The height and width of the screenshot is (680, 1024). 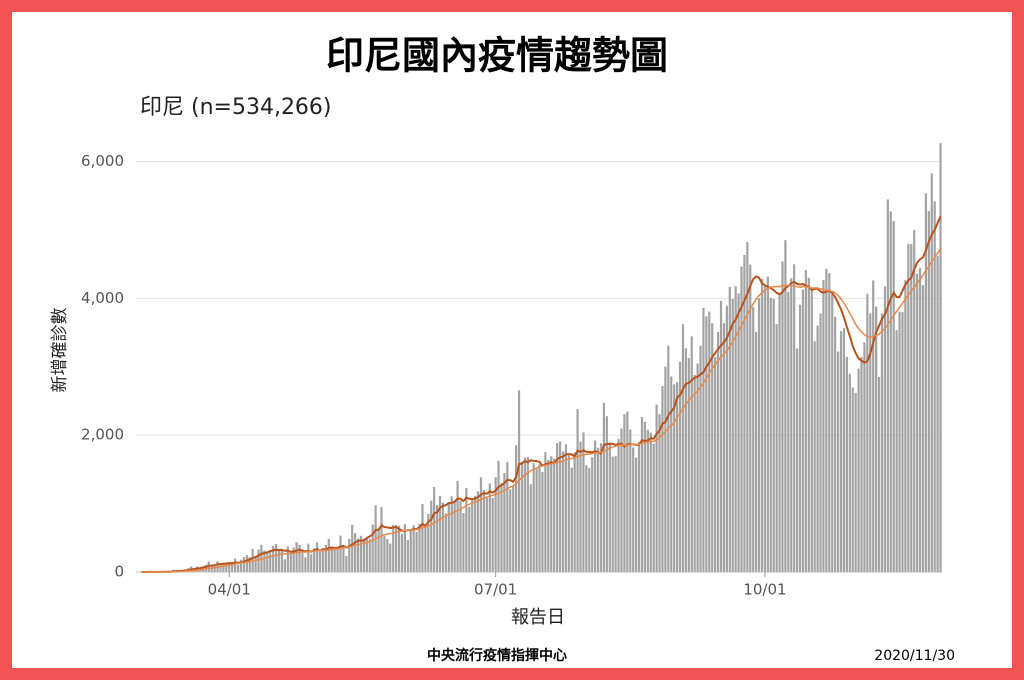 What do you see at coordinates (914, 656) in the screenshot?
I see `date: 2020/11/30` at bounding box center [914, 656].